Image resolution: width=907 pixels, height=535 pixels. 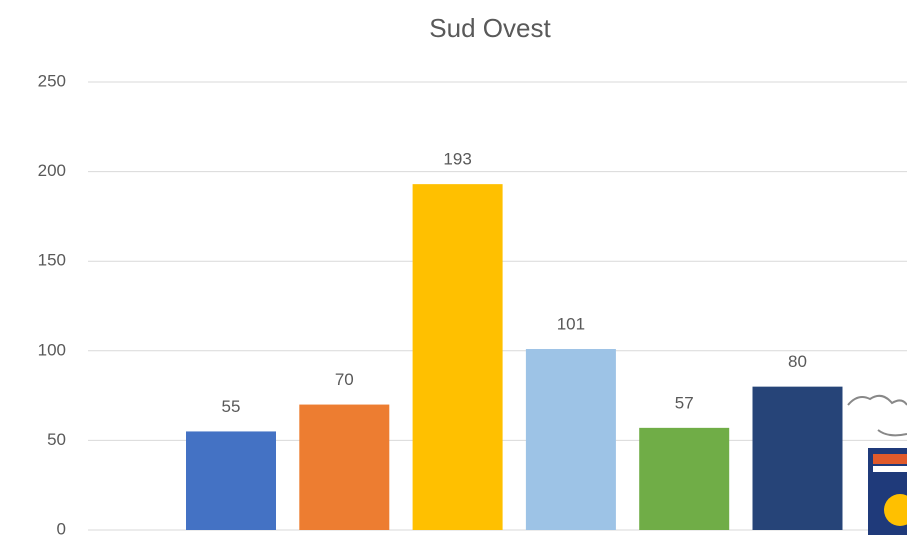 I want to click on emblem, so click(x=877, y=464).